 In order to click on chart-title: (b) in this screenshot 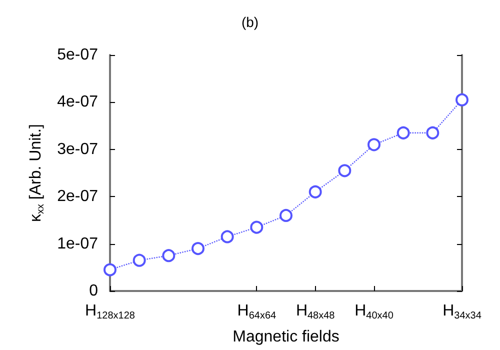, I will do `click(250, 22)`.